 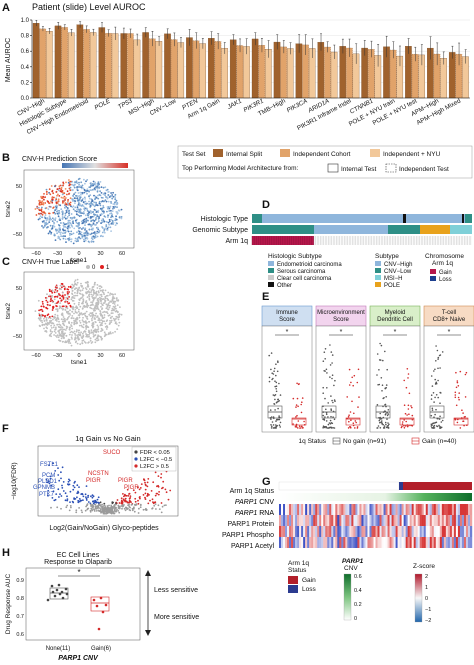 I want to click on e-facet-header, so click(x=341, y=316).